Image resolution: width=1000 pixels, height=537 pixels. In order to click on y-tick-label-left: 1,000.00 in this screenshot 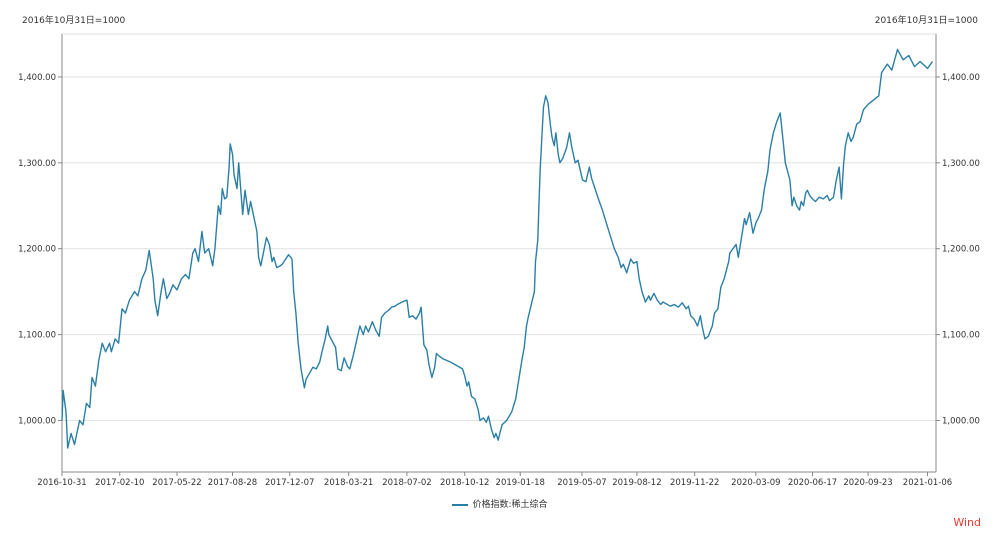, I will do `click(37, 421)`.